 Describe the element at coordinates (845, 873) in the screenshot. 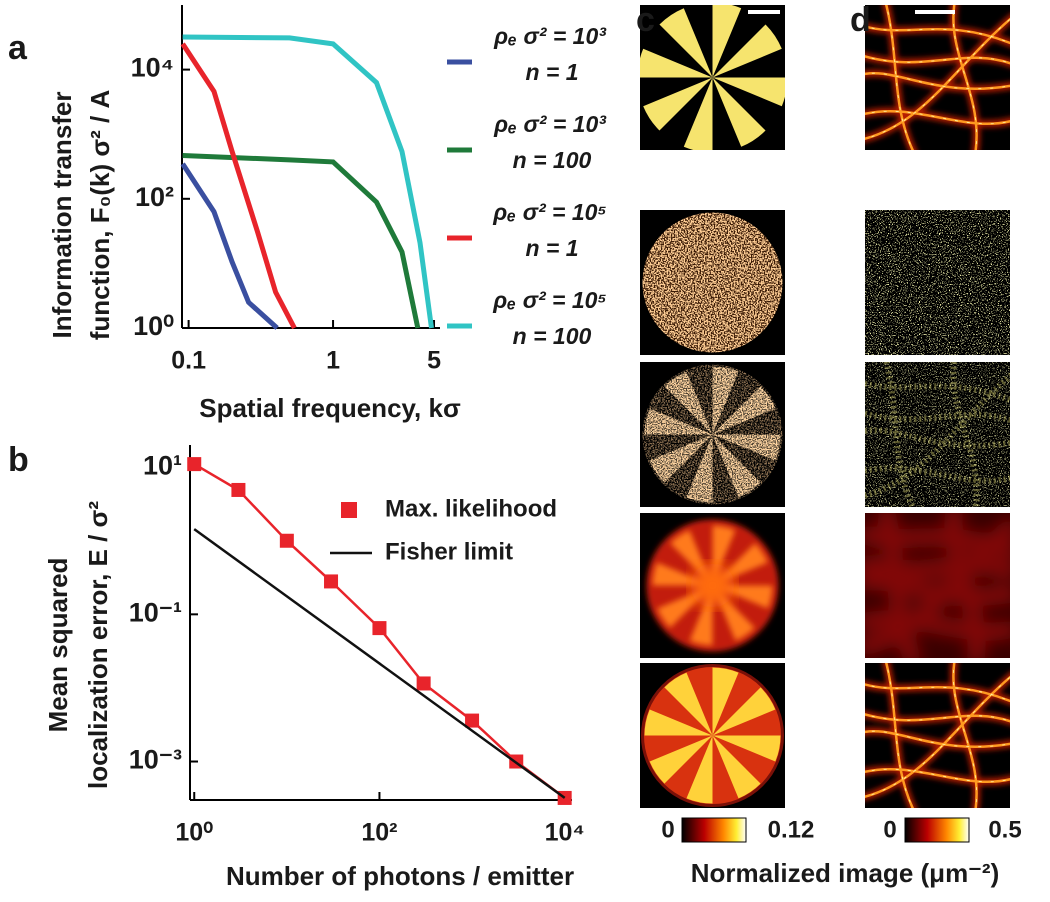

I see `colorbar-label: Normalized image (μm⁻²)` at that location.